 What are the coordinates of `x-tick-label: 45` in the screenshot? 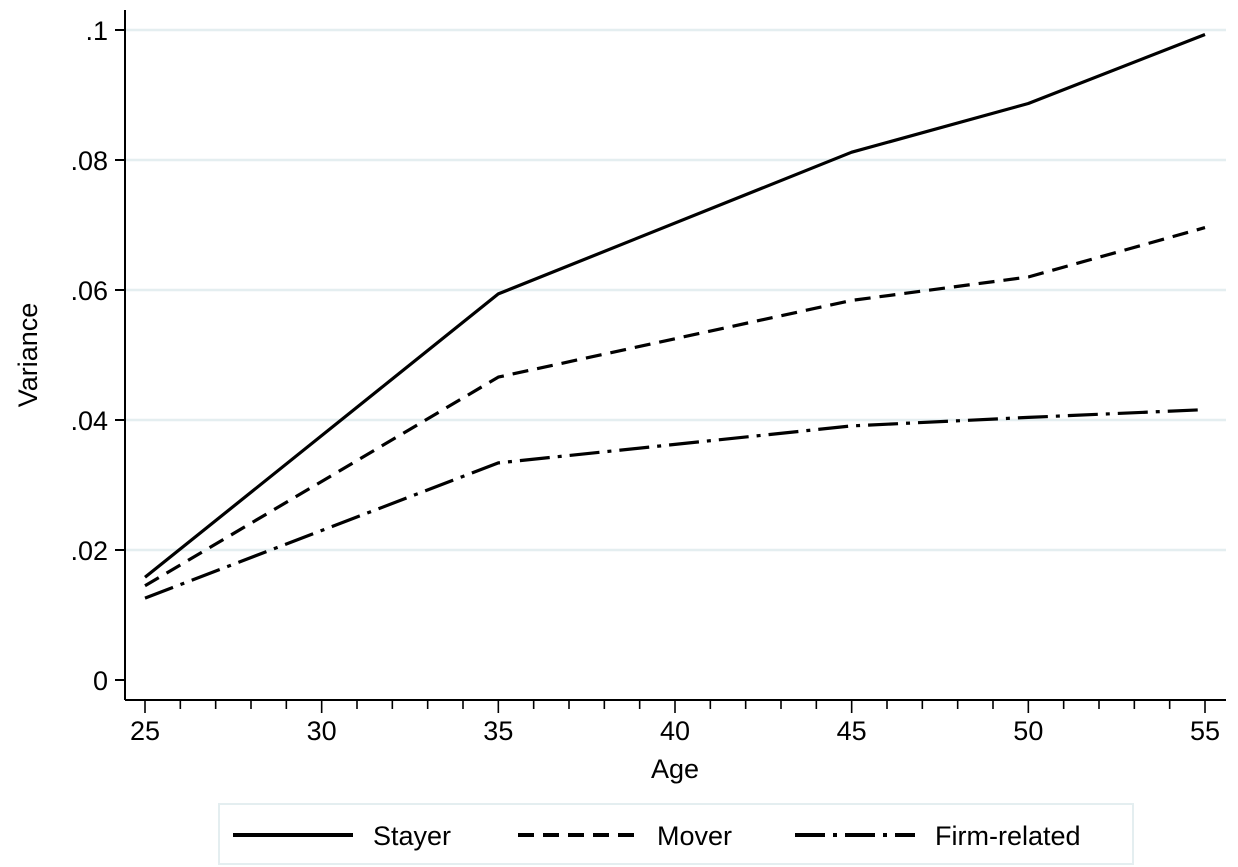 It's located at (852, 731).